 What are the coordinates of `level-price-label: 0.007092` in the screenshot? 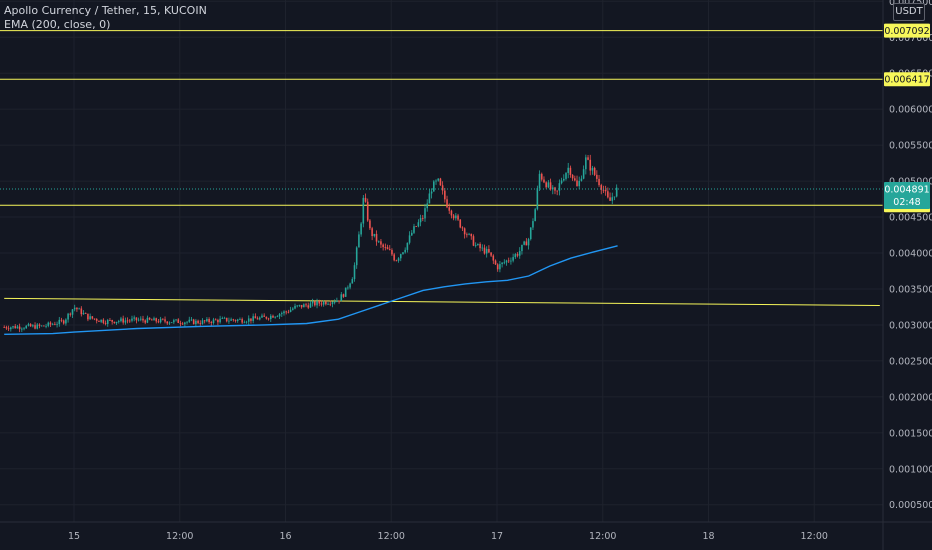 It's located at (906, 31).